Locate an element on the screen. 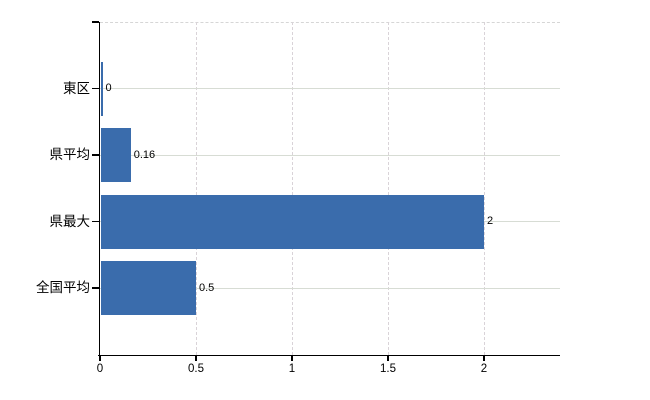 This screenshot has height=400, width=650. x-tick-label: 0 is located at coordinates (100, 369).